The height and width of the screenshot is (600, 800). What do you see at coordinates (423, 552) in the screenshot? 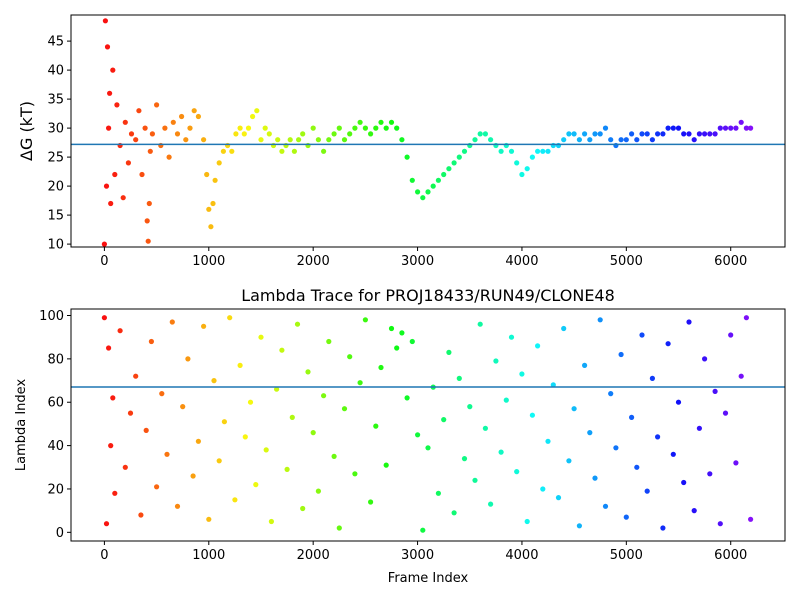
I see `lambda-x-ticks: 0 1000 2000 3000 4000 5000 6000` at bounding box center [423, 552].